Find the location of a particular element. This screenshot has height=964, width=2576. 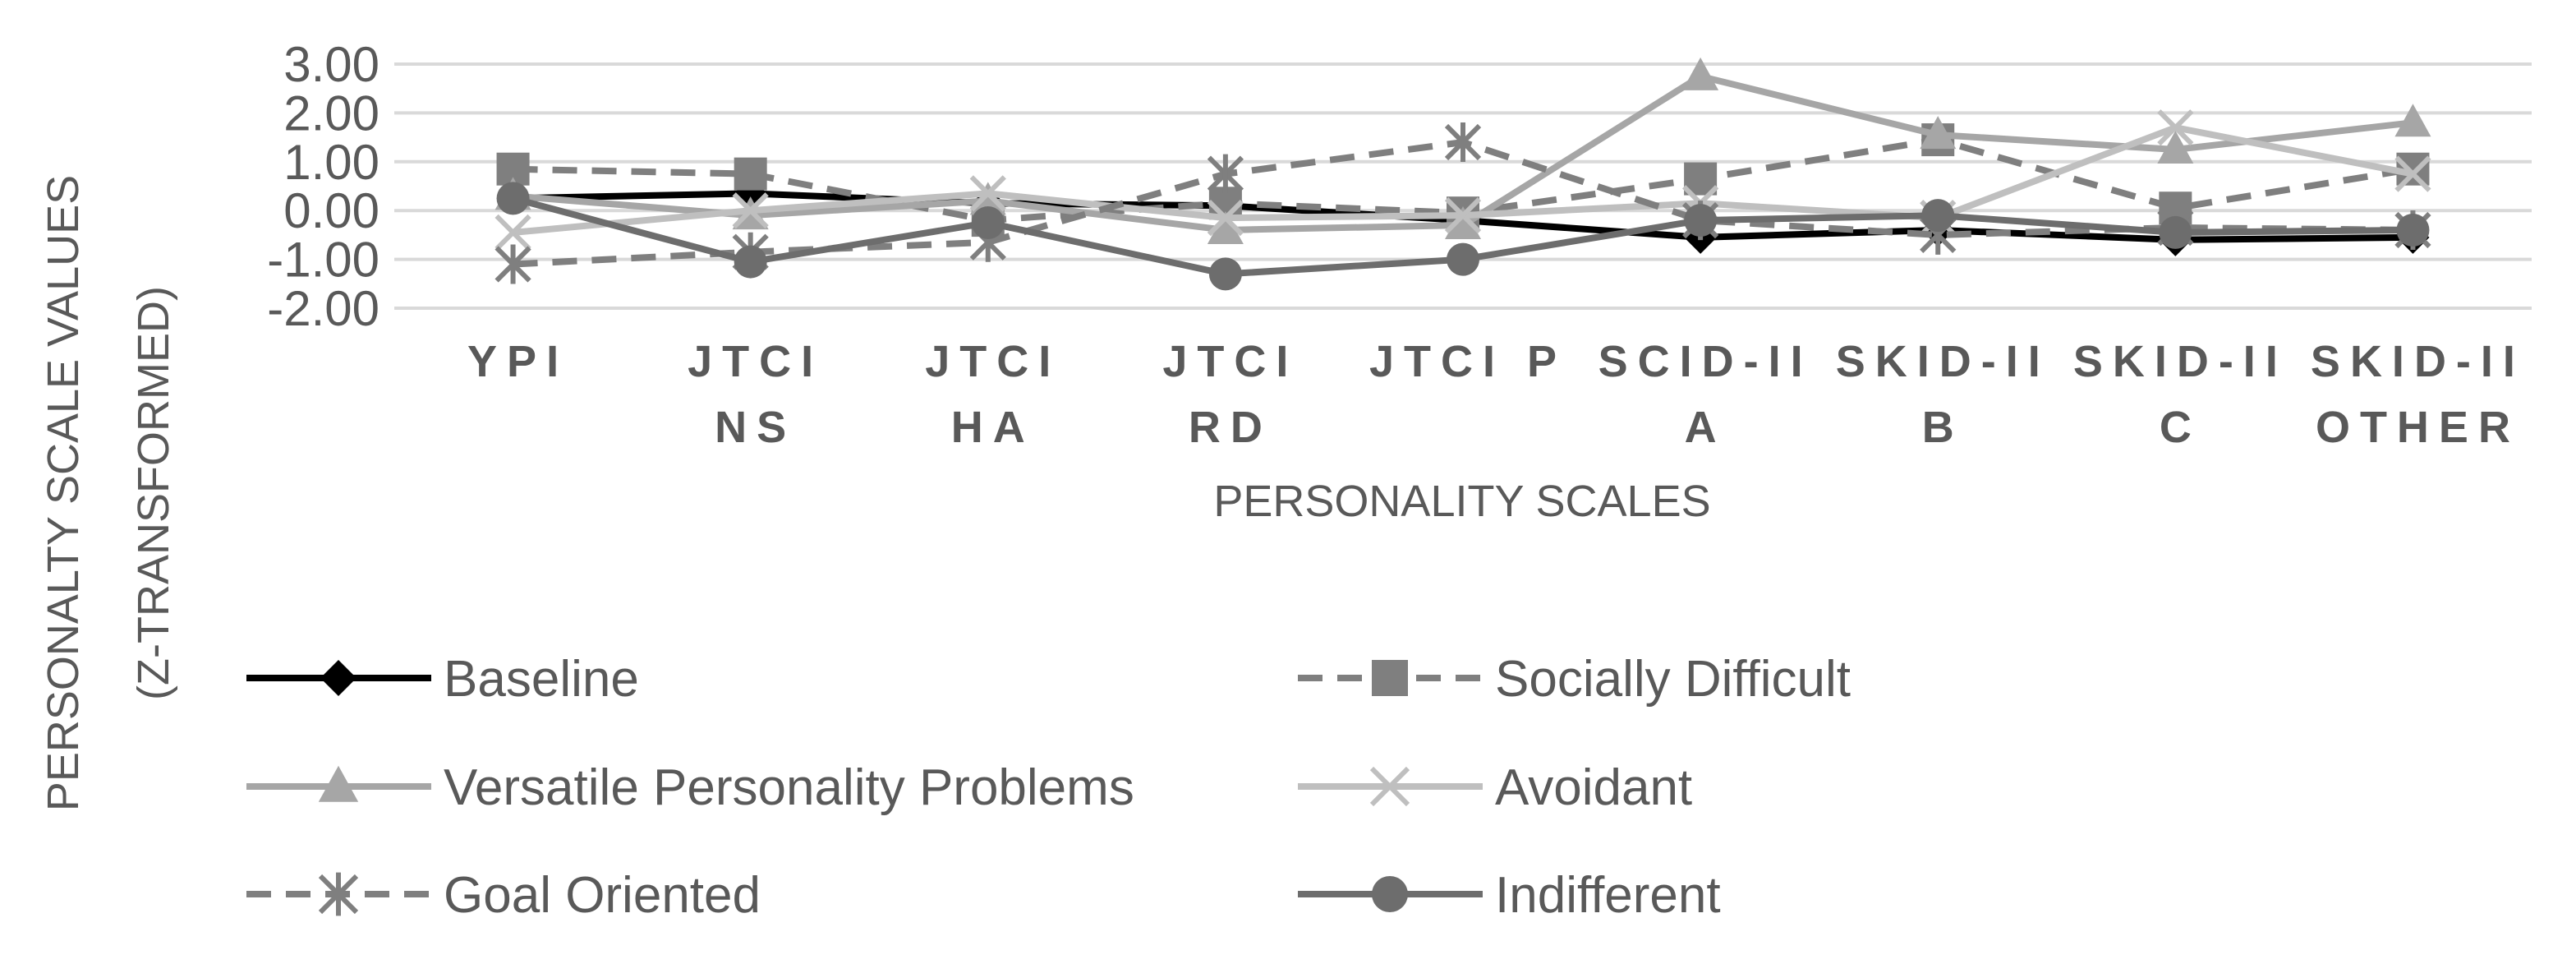

legend-item: Indifferent is located at coordinates (1509, 895).